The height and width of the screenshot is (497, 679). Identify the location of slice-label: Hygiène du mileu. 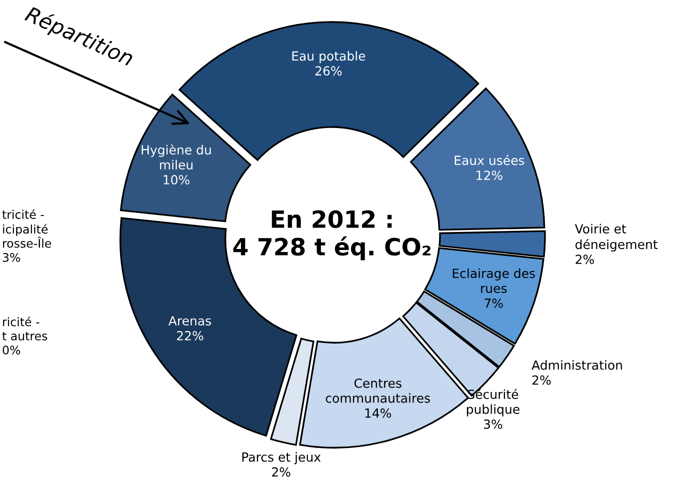
(176, 157).